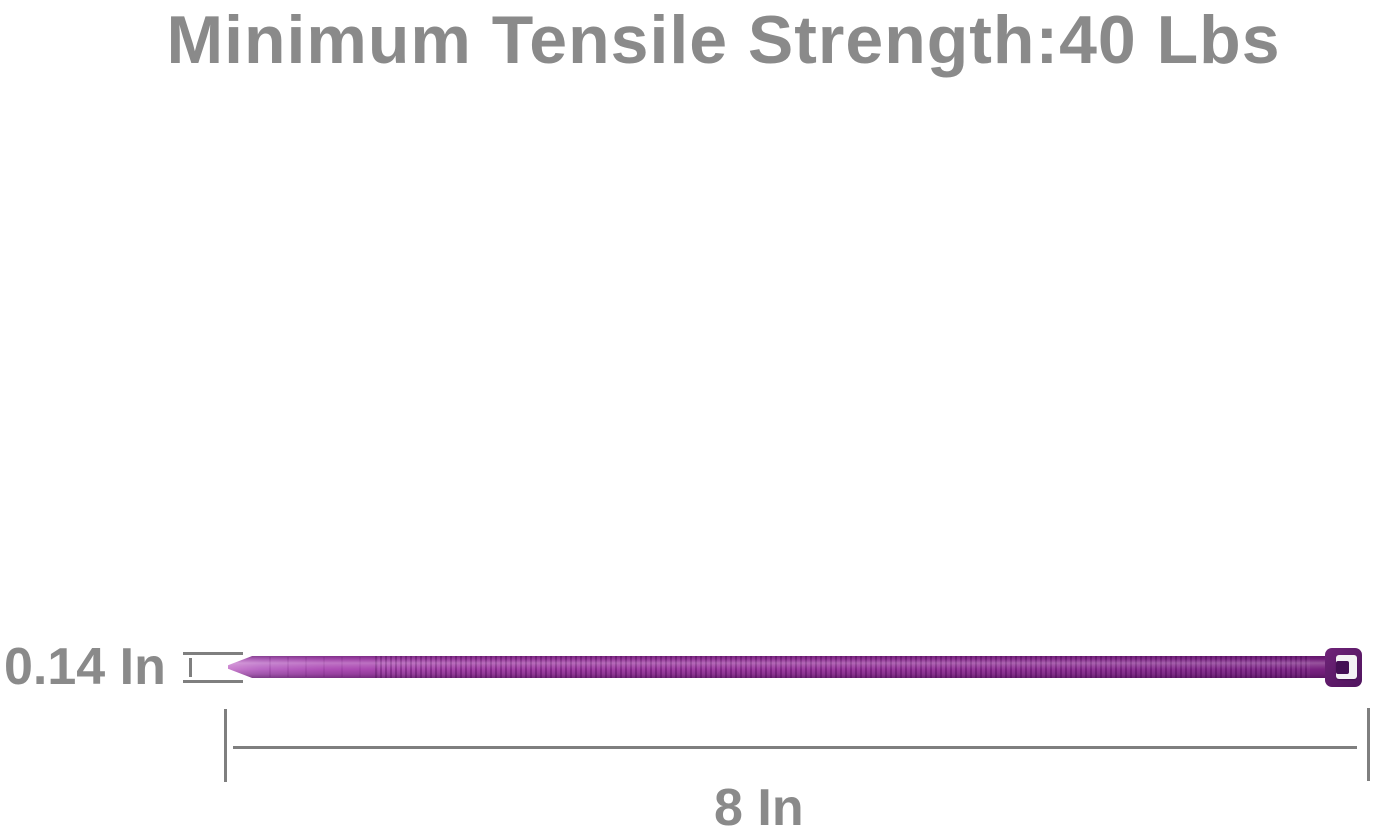  I want to click on thickness-bracket-tick, so click(190, 667).